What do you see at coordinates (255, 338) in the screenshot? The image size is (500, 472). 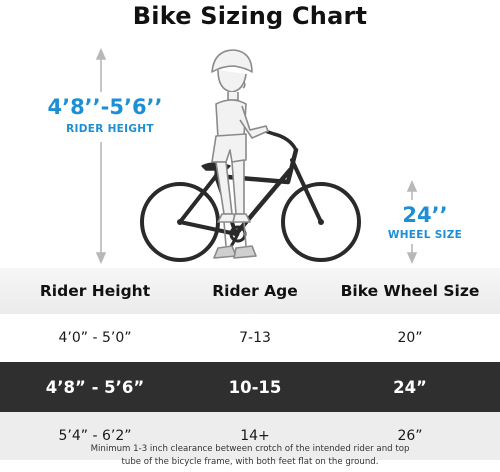 I see `cell-rider-age: 7-13` at bounding box center [255, 338].